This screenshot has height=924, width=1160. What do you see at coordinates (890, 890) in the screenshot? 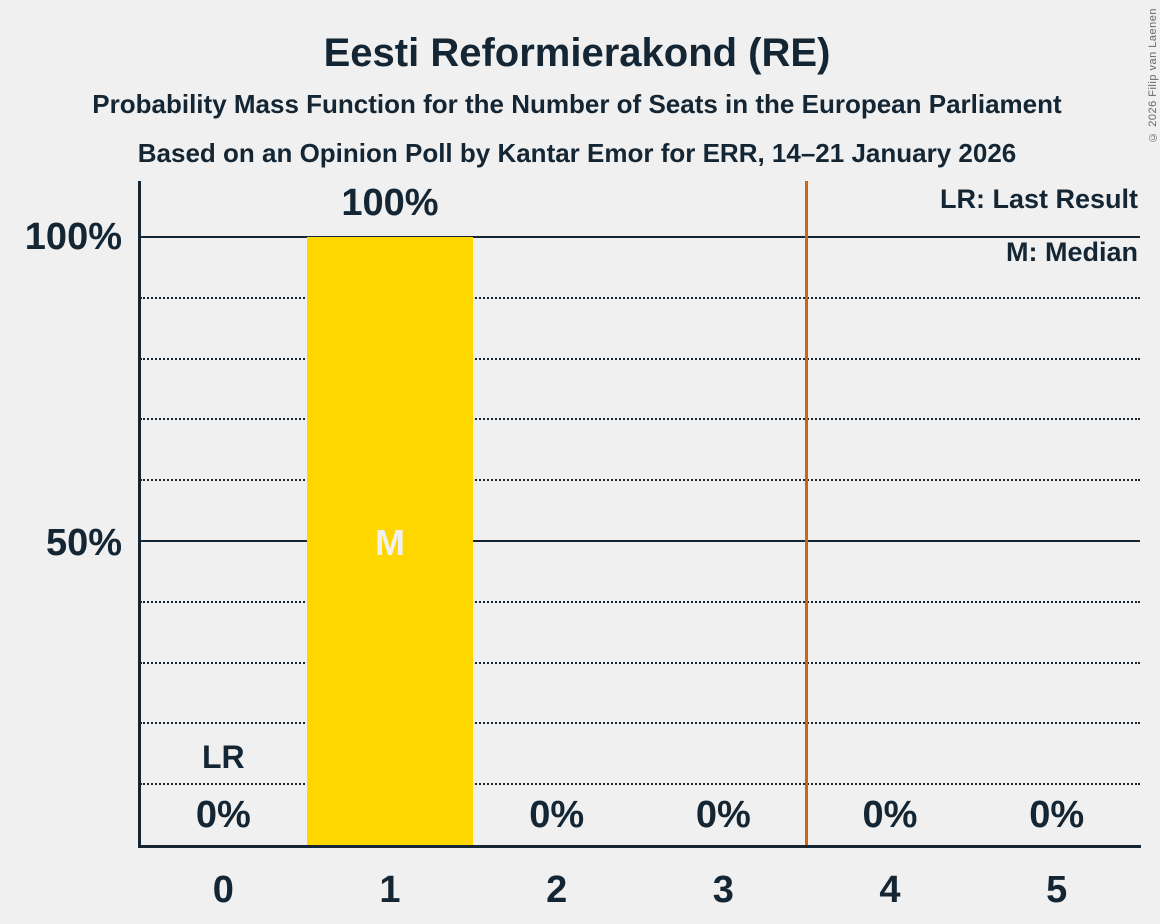
I see `x-axis-tick-4: 4` at bounding box center [890, 890].